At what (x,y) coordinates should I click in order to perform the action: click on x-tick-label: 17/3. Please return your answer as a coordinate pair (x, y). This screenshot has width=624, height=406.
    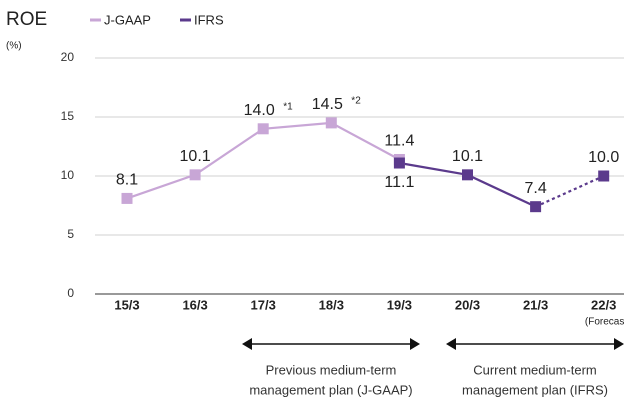
    Looking at the image, I should click on (263, 304).